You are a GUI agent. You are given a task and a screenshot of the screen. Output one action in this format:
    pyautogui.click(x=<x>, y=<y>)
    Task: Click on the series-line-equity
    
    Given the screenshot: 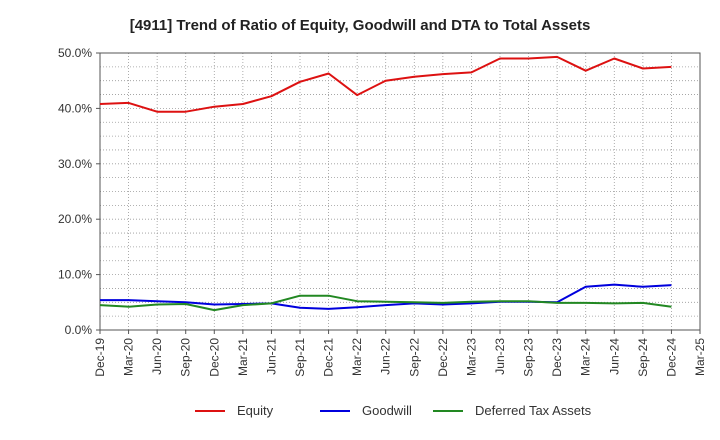 What is the action you would take?
    pyautogui.click(x=385, y=84)
    